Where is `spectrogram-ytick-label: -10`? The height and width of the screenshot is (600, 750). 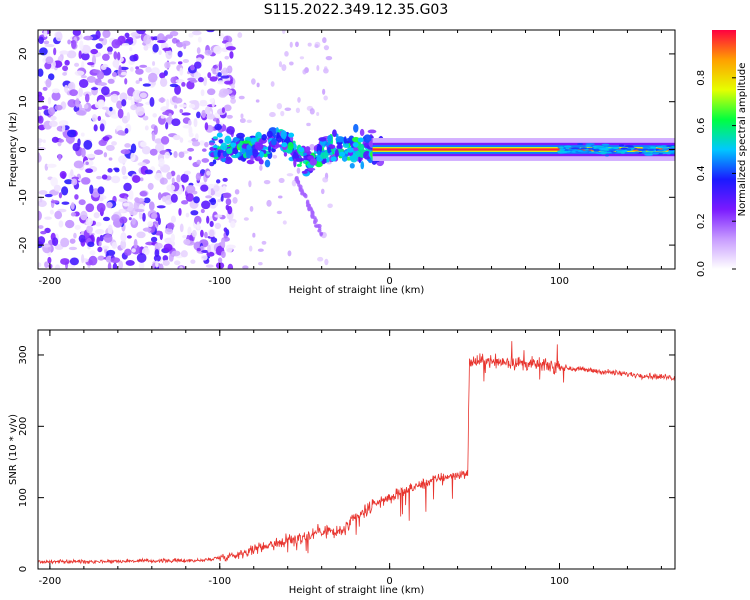 spectrogram-ytick-label: -10 is located at coordinates (23, 197).